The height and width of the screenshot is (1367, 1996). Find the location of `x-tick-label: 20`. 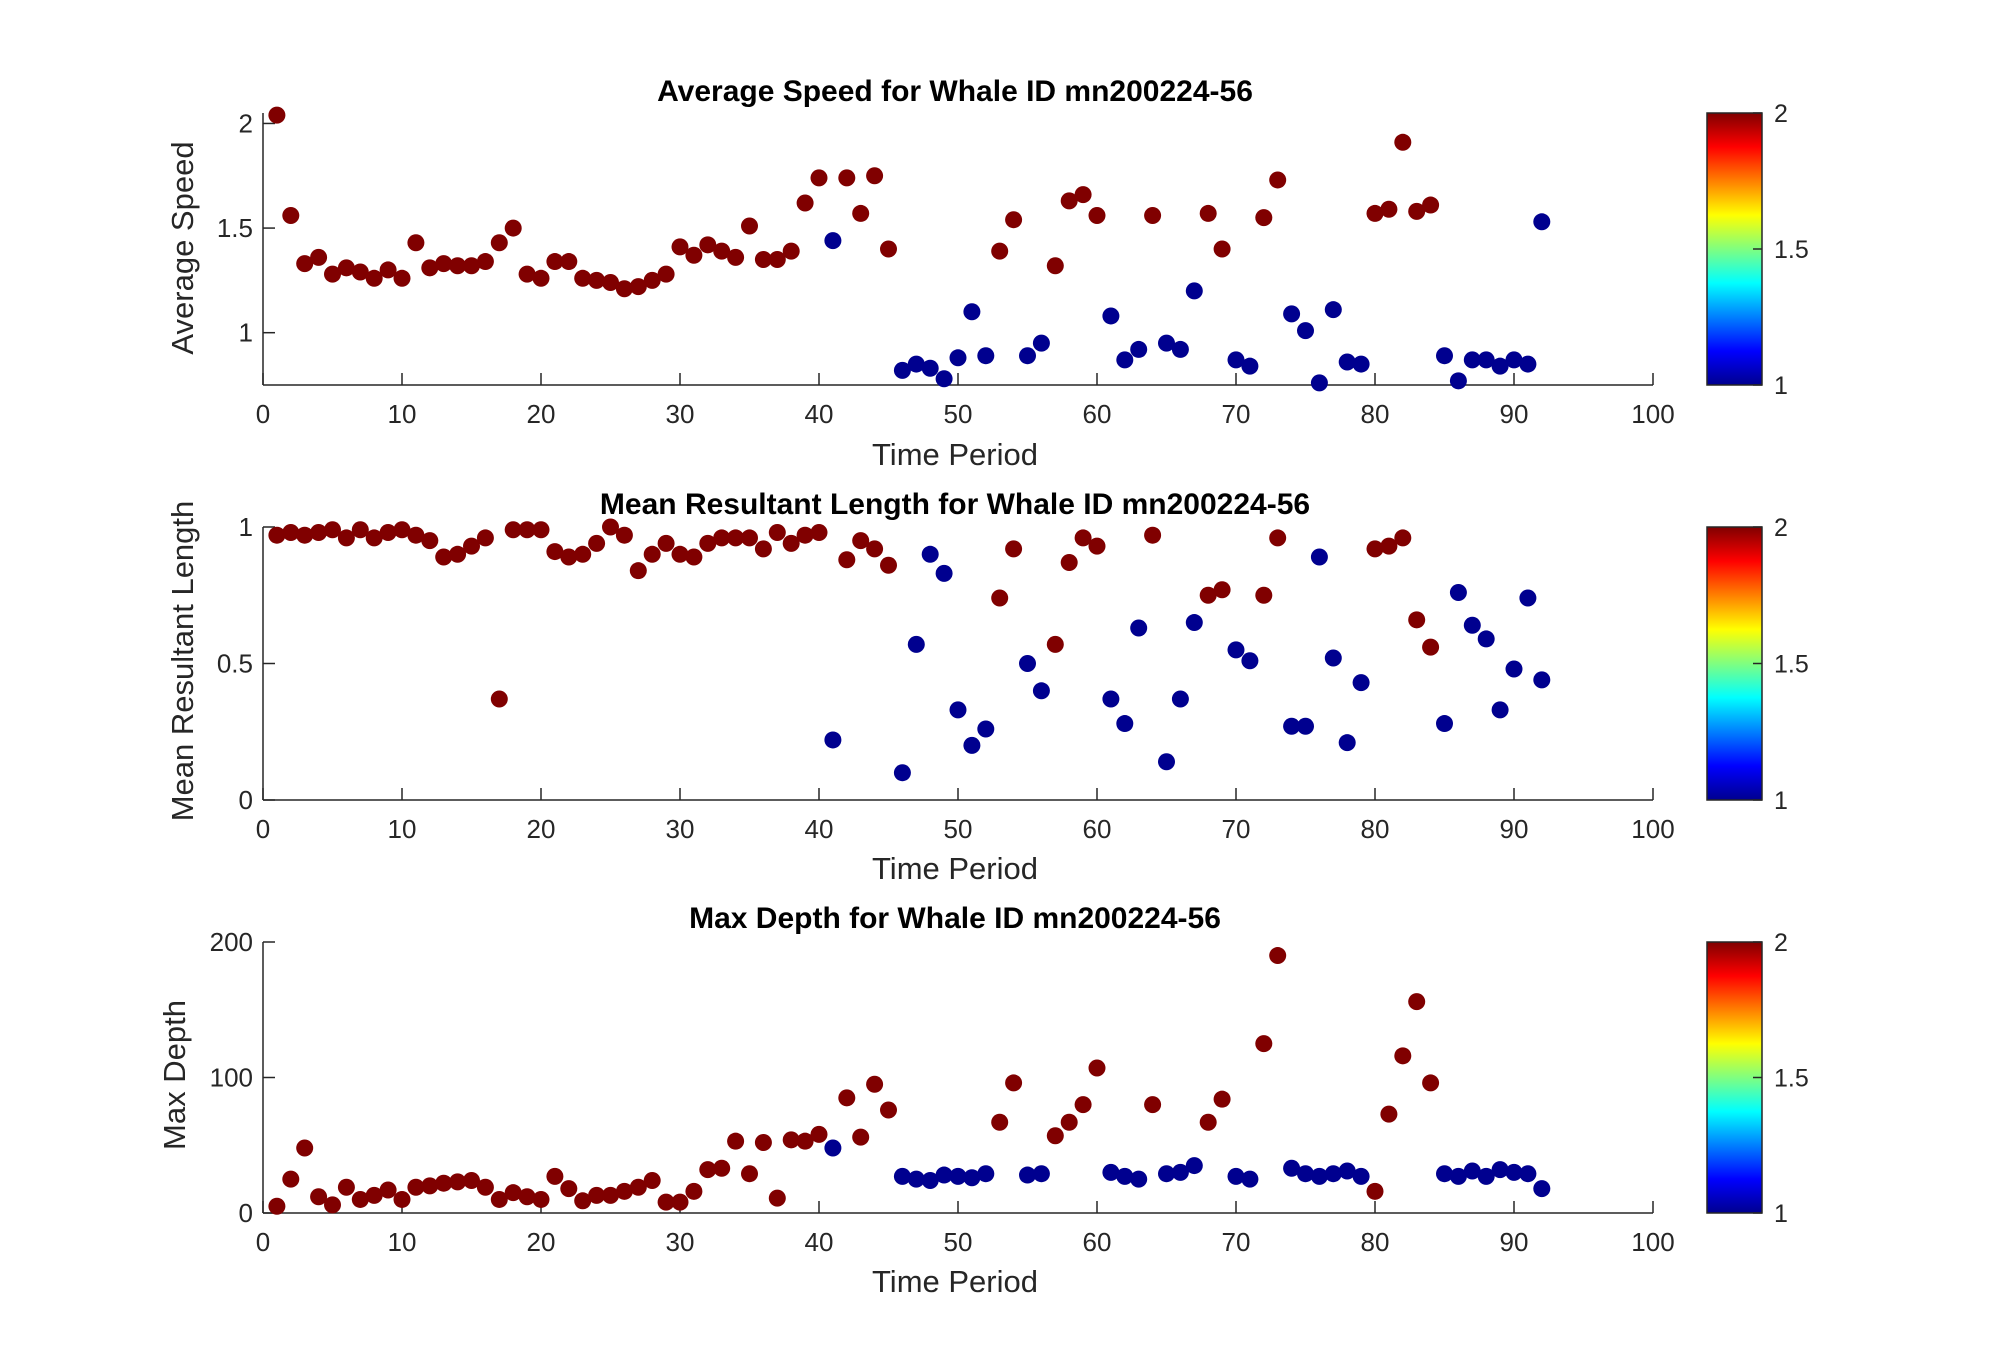

x-tick-label: 20 is located at coordinates (541, 829).